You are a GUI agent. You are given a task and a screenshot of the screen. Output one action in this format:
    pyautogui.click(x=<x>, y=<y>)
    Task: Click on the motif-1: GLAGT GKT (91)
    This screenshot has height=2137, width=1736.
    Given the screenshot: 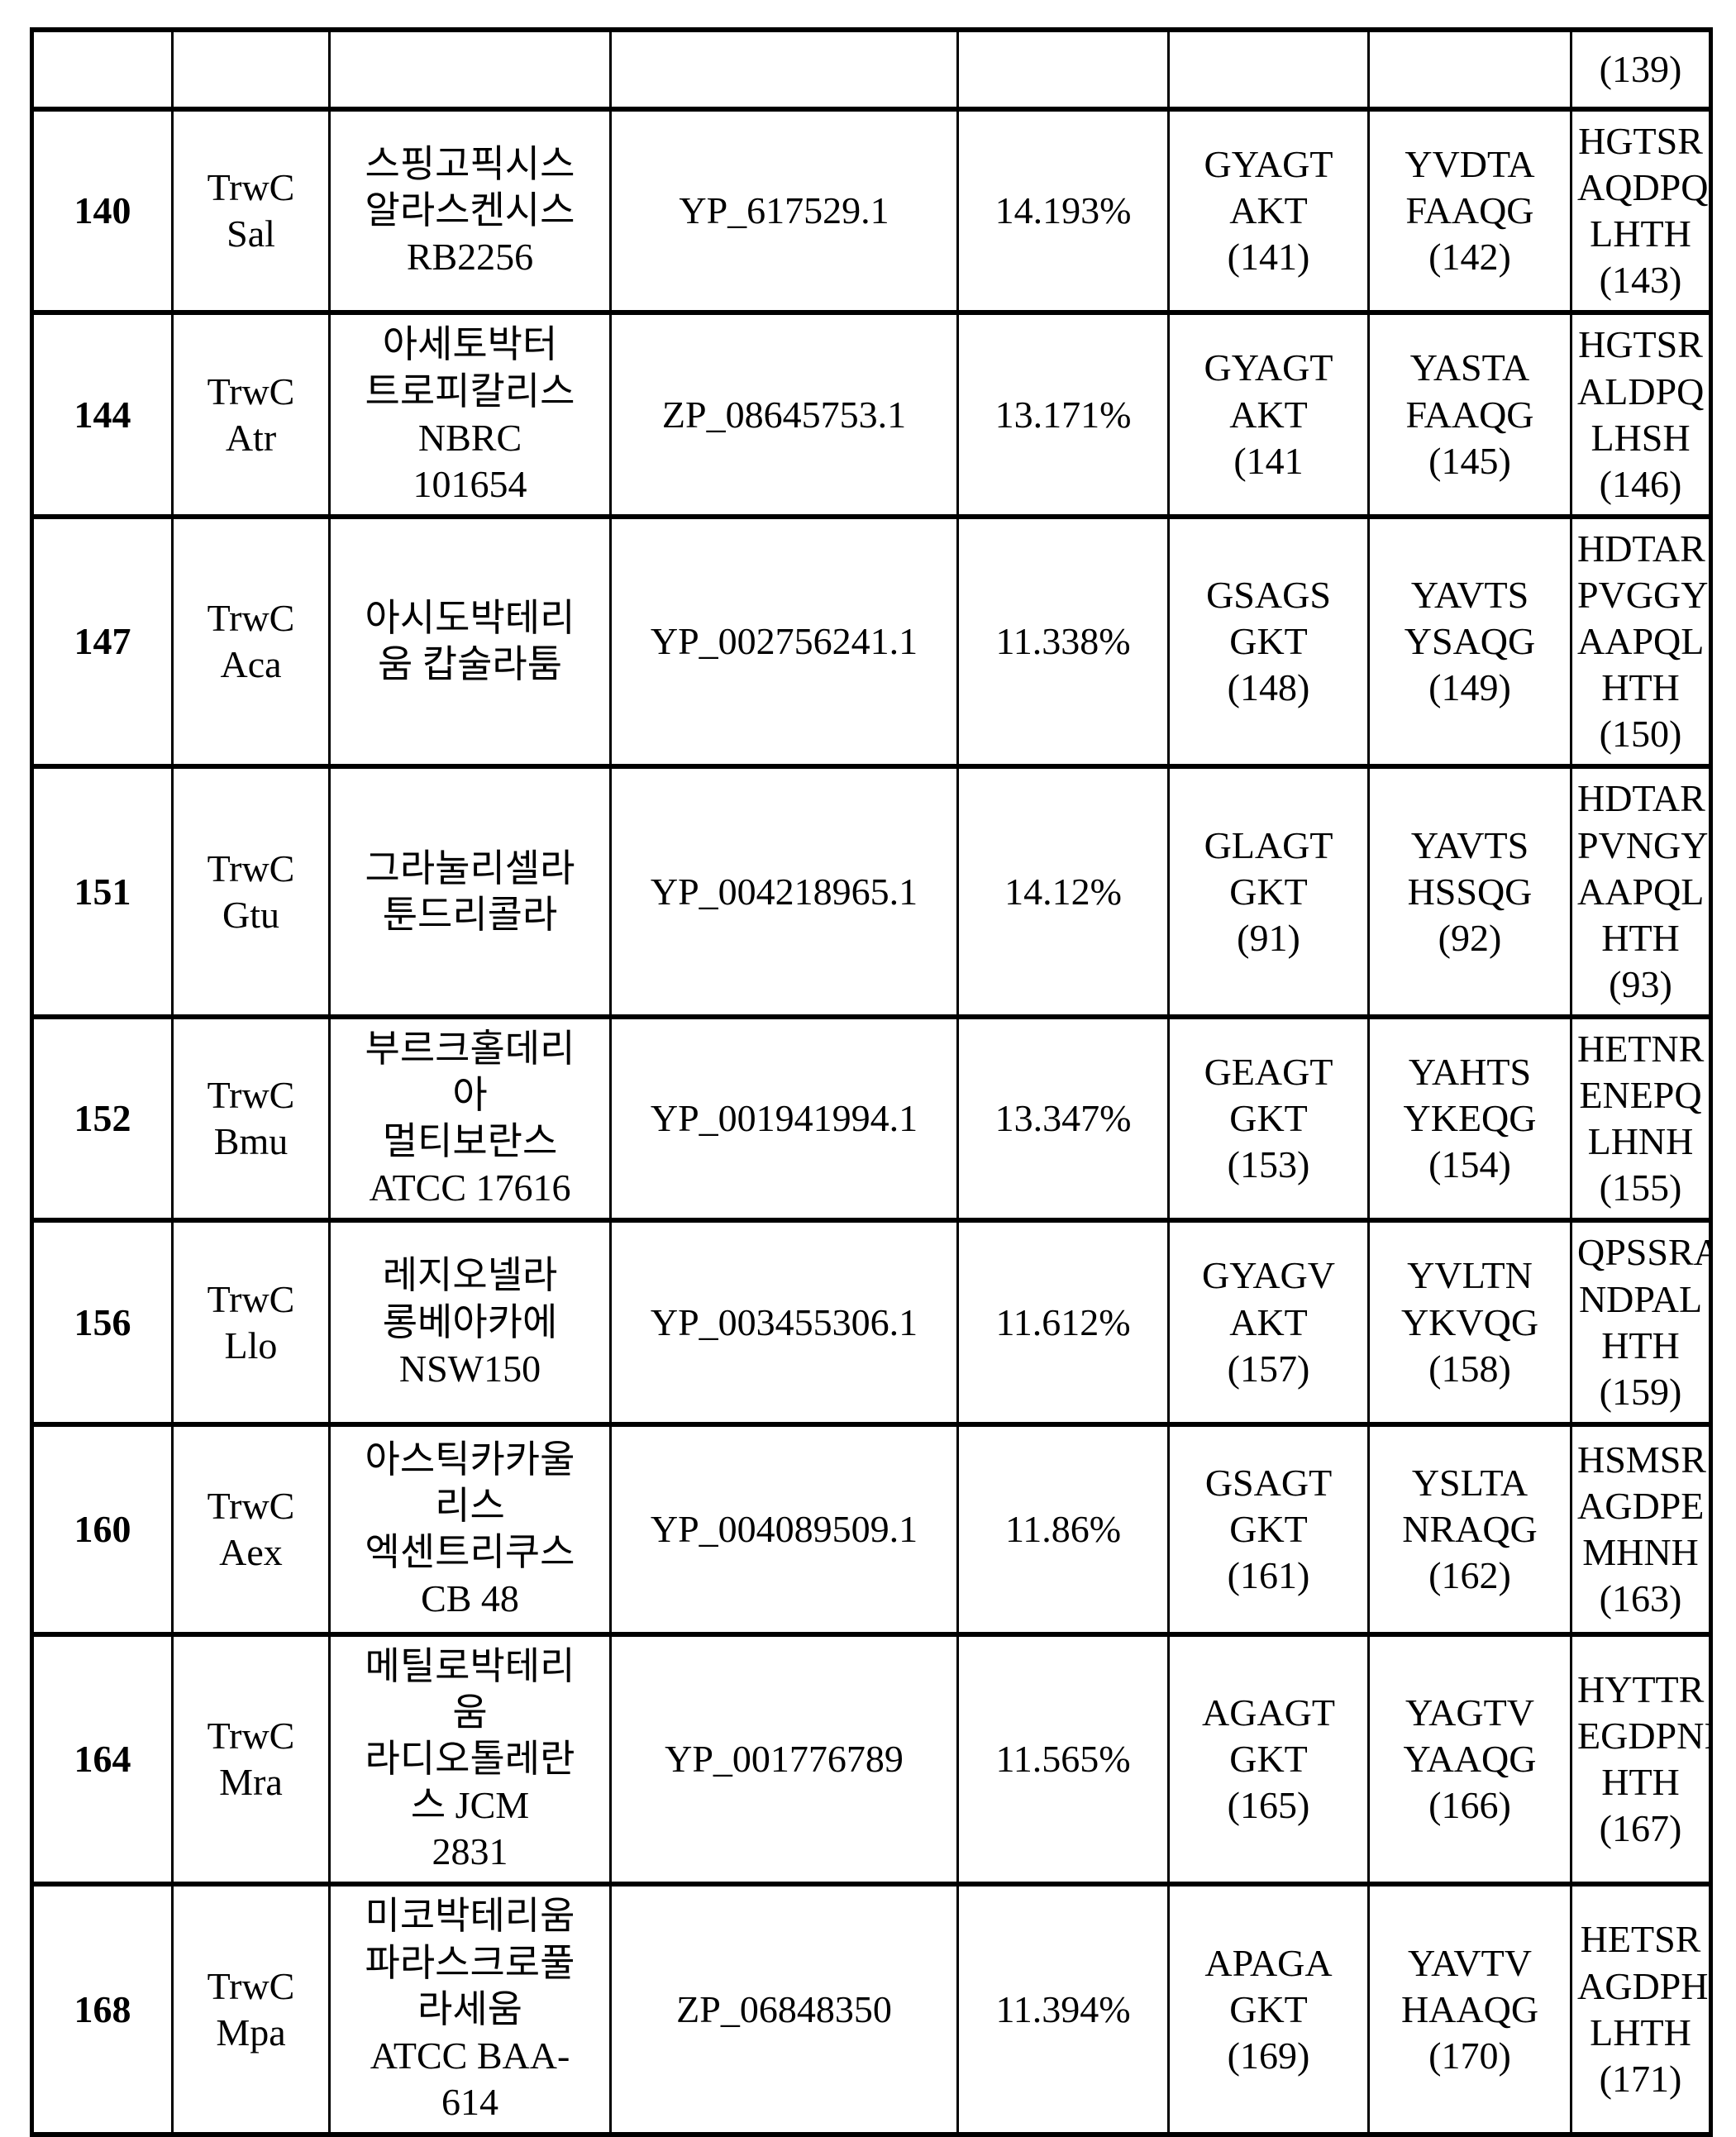 What is the action you would take?
    pyautogui.click(x=1268, y=891)
    